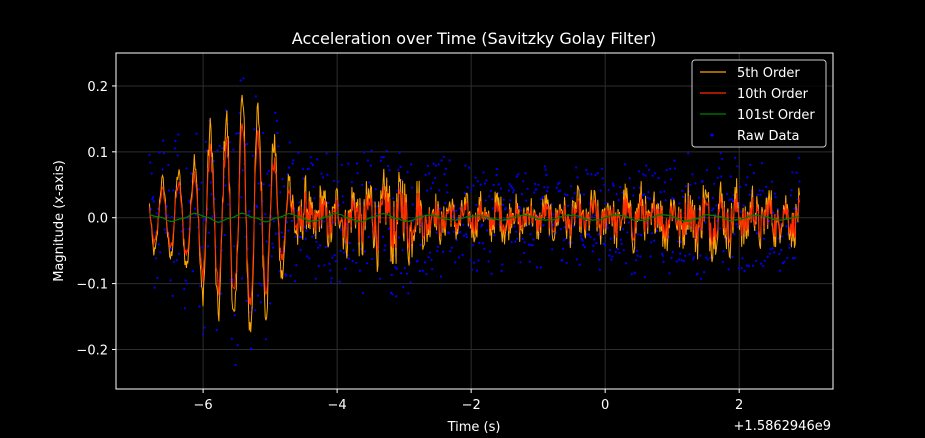 This screenshot has width=925, height=438. What do you see at coordinates (471, 405) in the screenshot?
I see `x-tick-label: −2` at bounding box center [471, 405].